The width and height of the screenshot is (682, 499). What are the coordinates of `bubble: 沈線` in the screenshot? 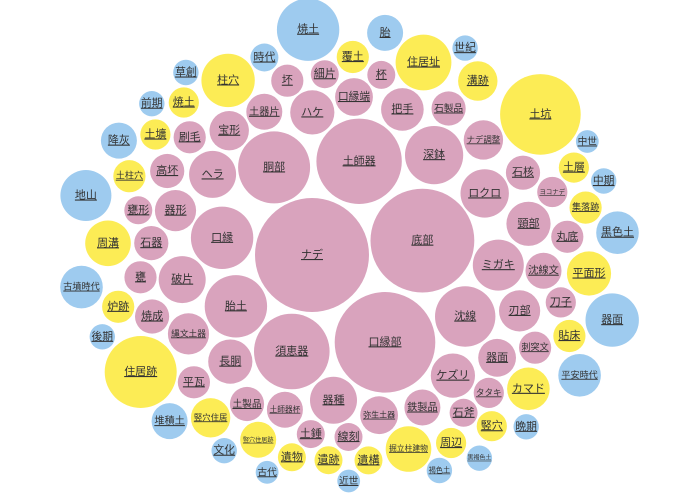 It's located at (465, 316).